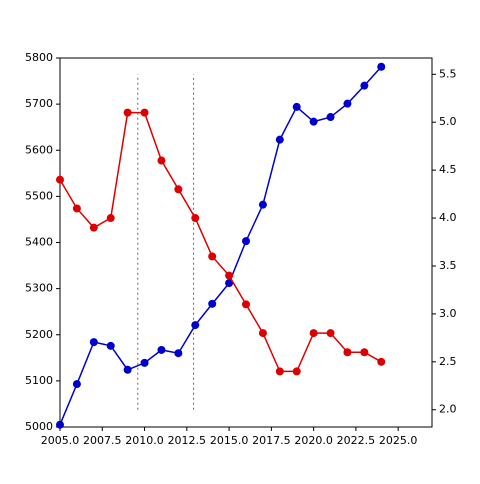 The height and width of the screenshot is (484, 480). Describe the element at coordinates (356, 440) in the screenshot. I see `x-tick-label: 2022.5` at that location.